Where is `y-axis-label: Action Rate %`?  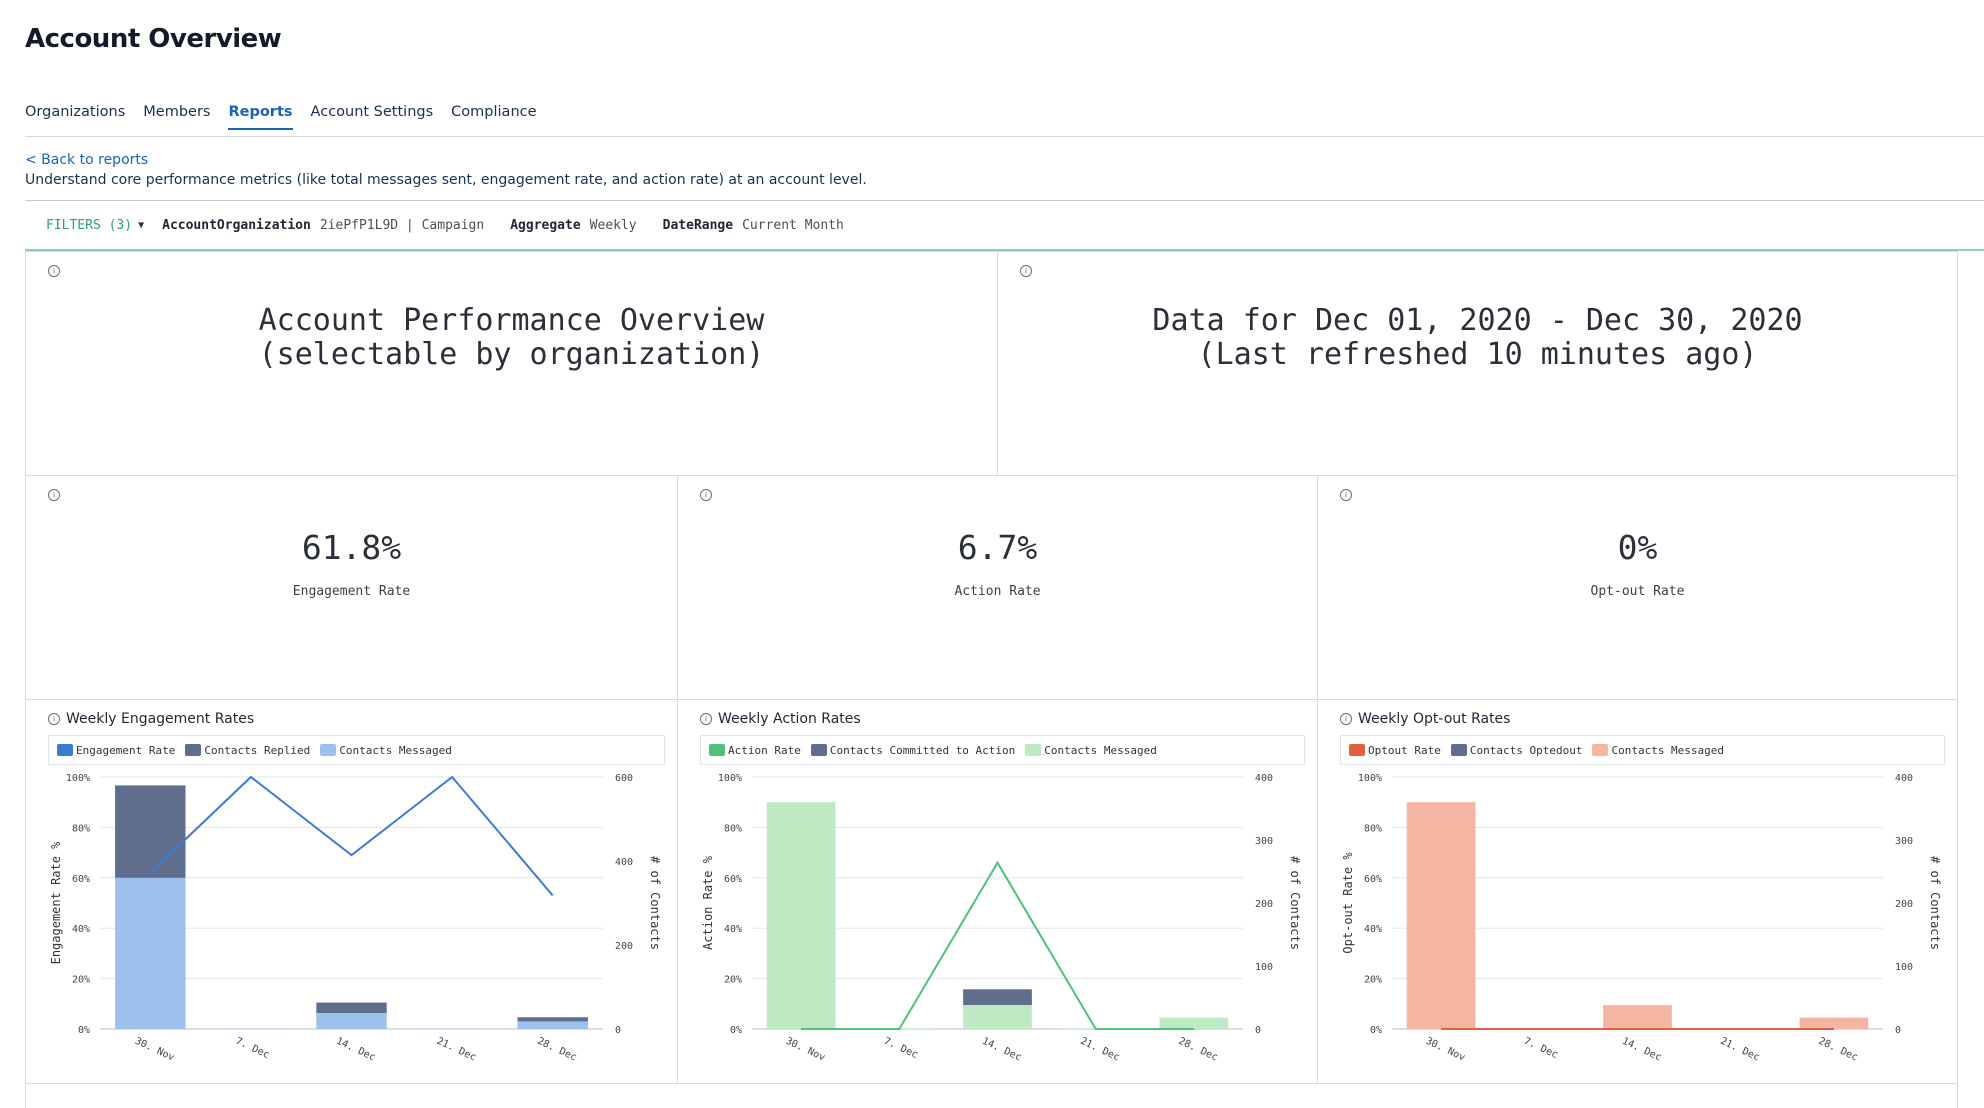 y-axis-label: Action Rate % is located at coordinates (708, 902).